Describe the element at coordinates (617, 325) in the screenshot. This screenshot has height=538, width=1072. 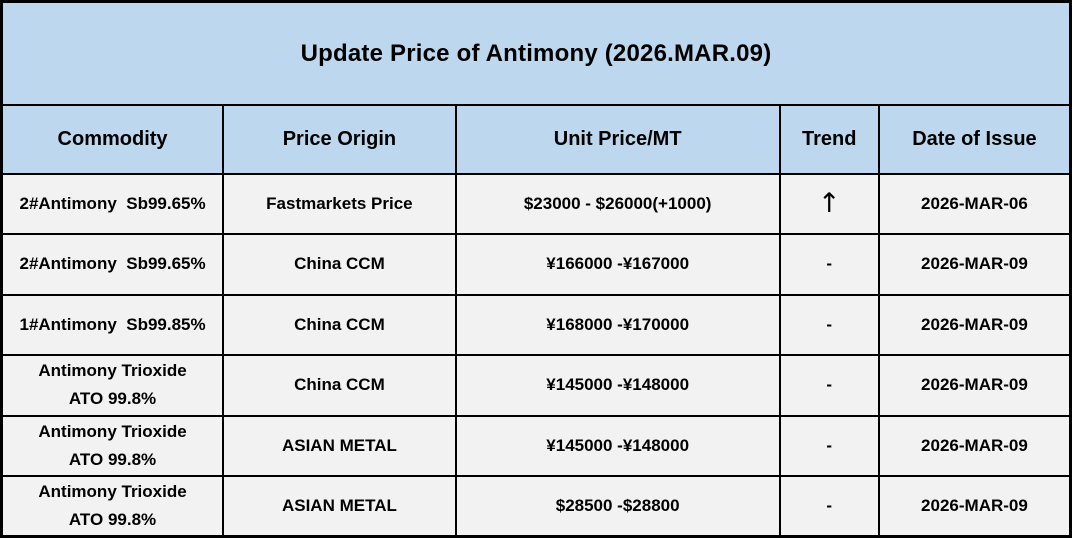
I see `unit-price-cell: ¥168000 -¥170000` at that location.